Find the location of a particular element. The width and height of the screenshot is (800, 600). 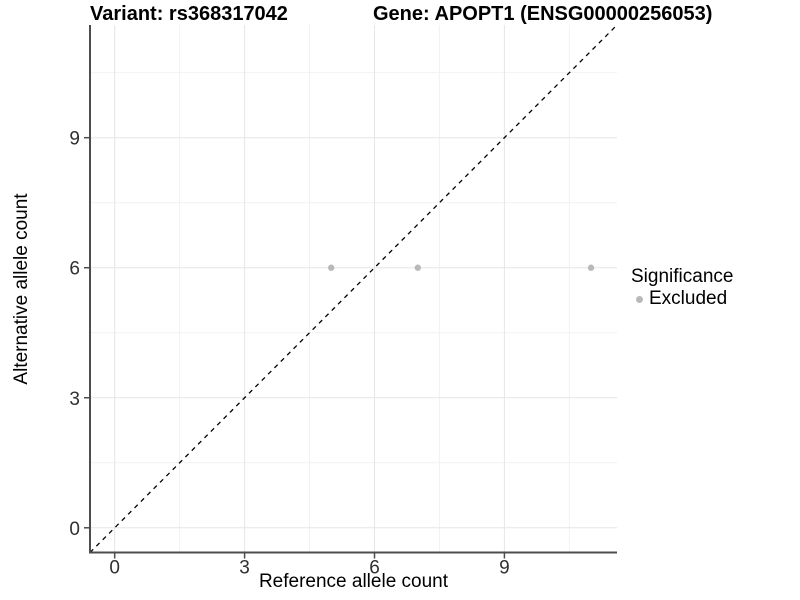

legend-item-excluded: Excluded is located at coordinates (682, 299).